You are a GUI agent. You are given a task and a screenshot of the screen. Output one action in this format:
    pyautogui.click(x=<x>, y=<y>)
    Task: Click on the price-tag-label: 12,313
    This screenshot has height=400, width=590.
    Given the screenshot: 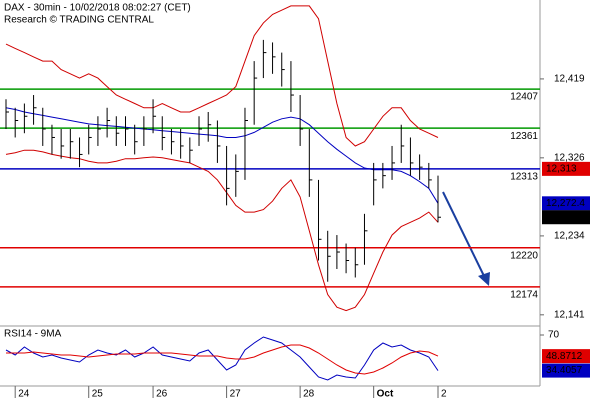 What is the action you would take?
    pyautogui.click(x=561, y=169)
    